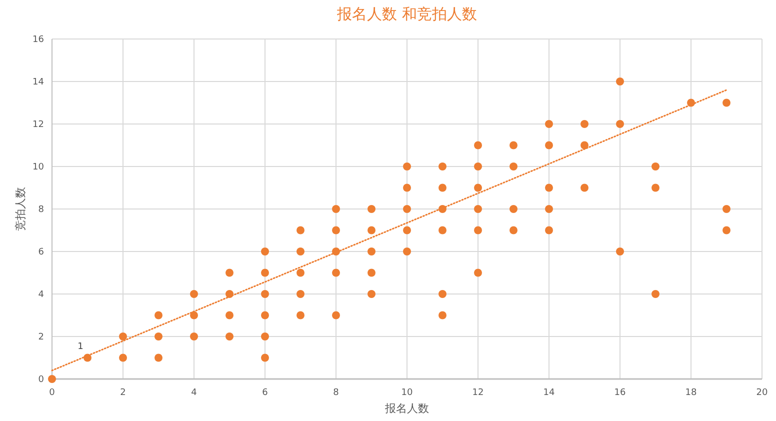 The width and height of the screenshot is (776, 421). Describe the element at coordinates (38, 83) in the screenshot. I see `y-tick-label: 14` at that location.